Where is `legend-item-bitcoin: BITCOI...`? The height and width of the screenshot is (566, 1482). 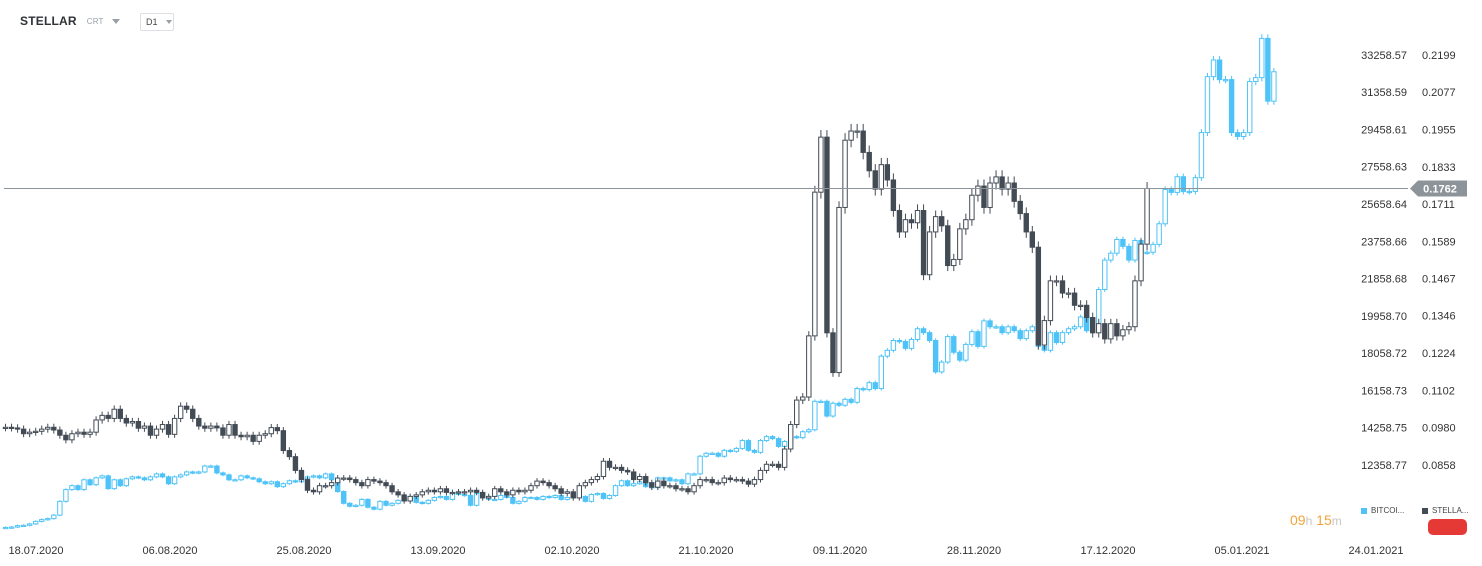
legend-item-bitcoin: BITCOI... is located at coordinates (1382, 510).